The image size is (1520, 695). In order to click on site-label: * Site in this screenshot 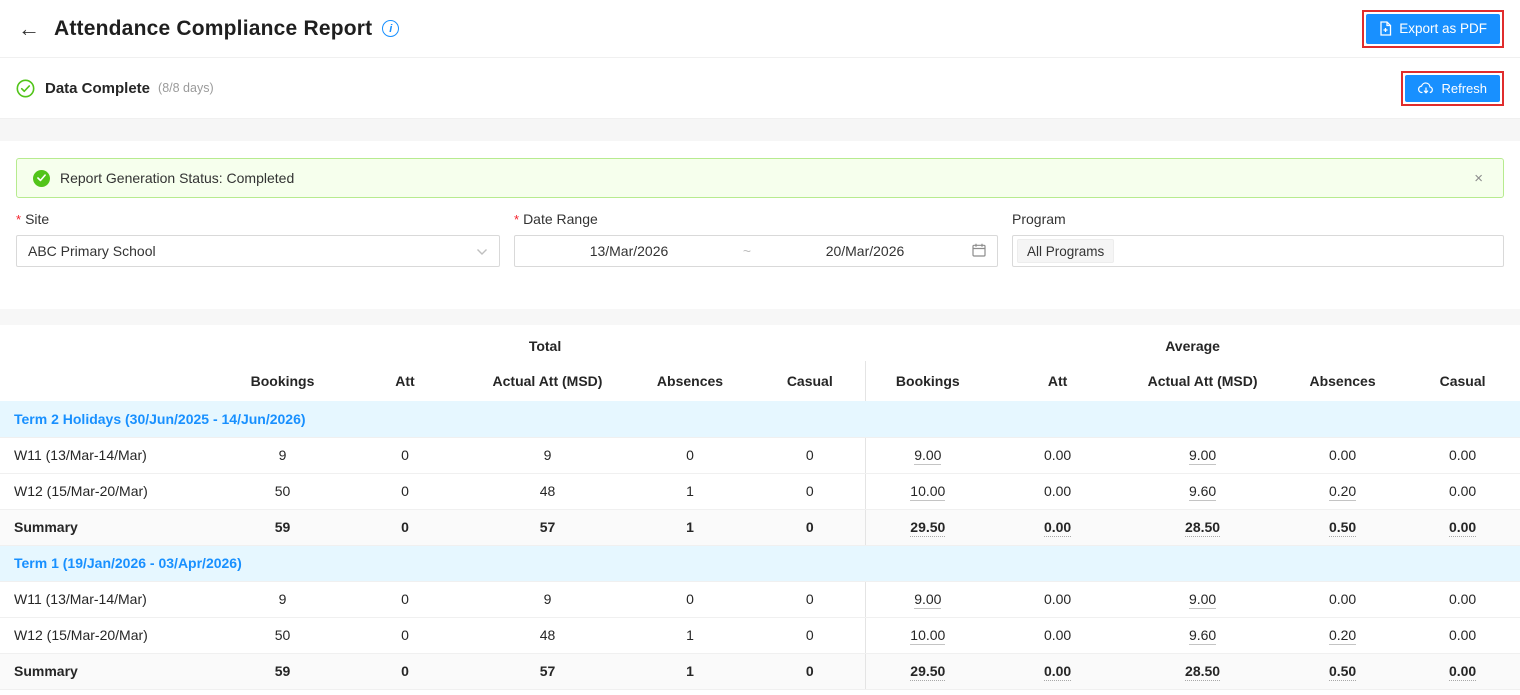, I will do `click(33, 219)`.